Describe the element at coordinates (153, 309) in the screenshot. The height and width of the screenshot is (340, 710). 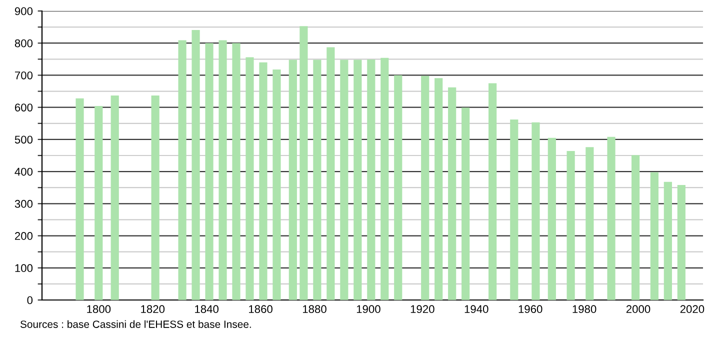
I see `x-tick-label: 1820` at that location.